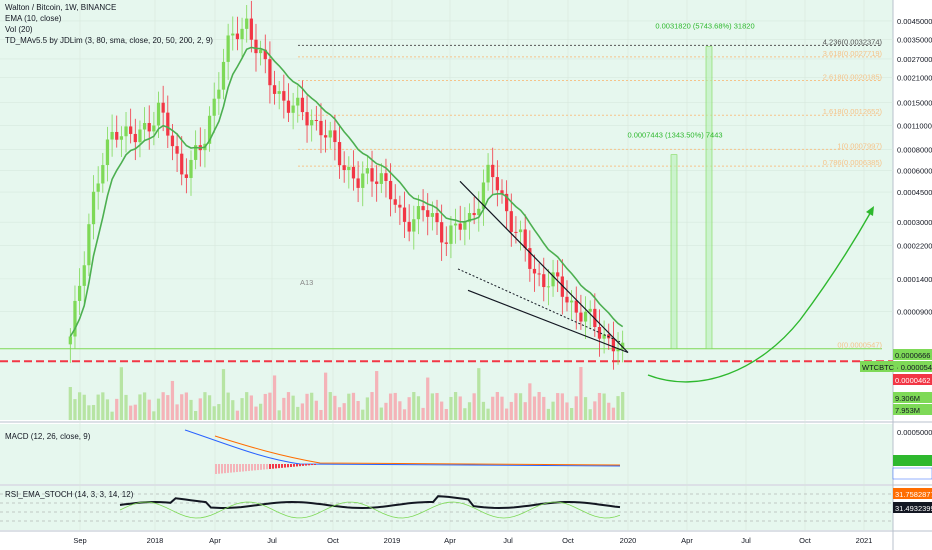 Image resolution: width=932 pixels, height=550 pixels. Describe the element at coordinates (853, 111) in the screenshot. I see `fib-label: 1.618(0.0012652)` at that location.